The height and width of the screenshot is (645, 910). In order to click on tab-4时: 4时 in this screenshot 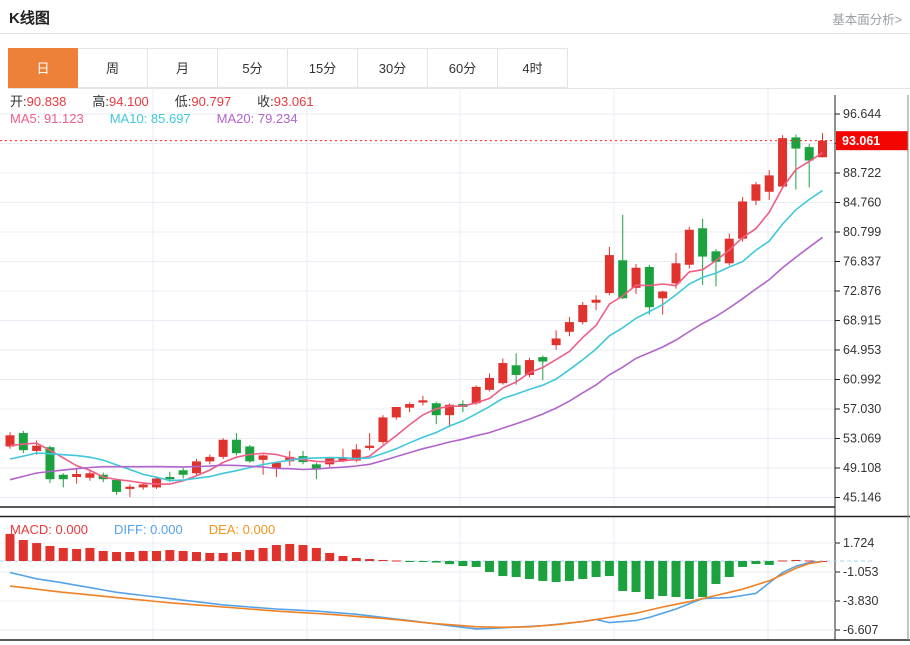, I will do `click(533, 68)`.